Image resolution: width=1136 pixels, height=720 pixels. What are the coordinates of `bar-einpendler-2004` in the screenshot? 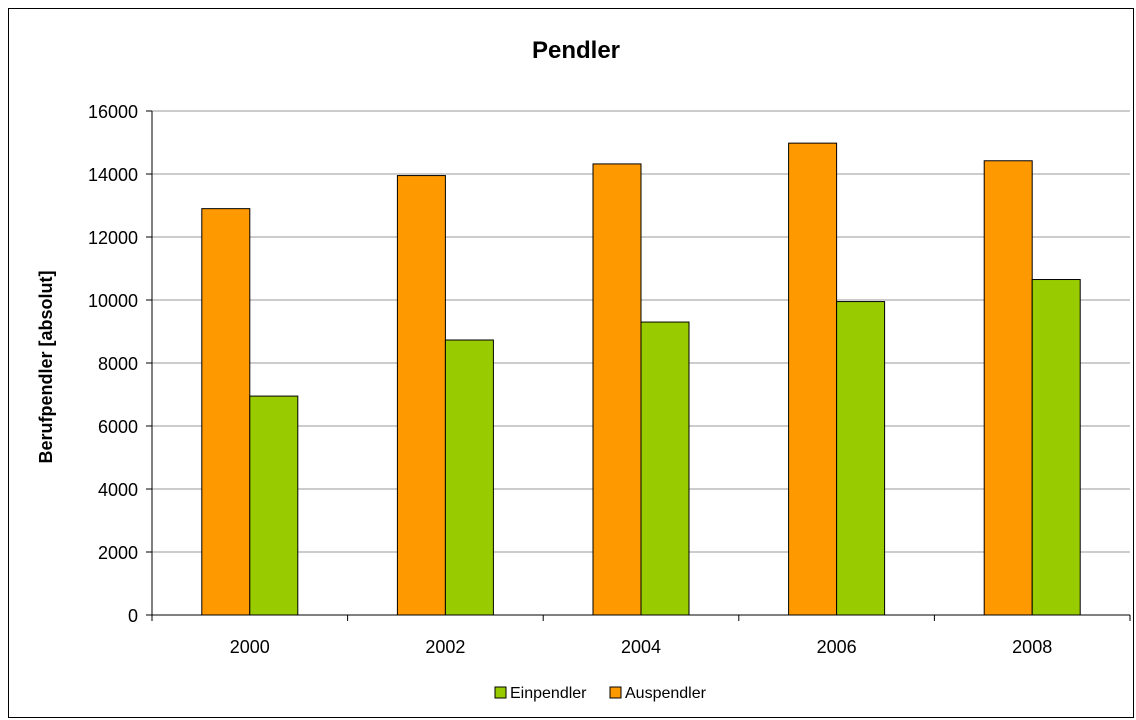 It's located at (665, 468).